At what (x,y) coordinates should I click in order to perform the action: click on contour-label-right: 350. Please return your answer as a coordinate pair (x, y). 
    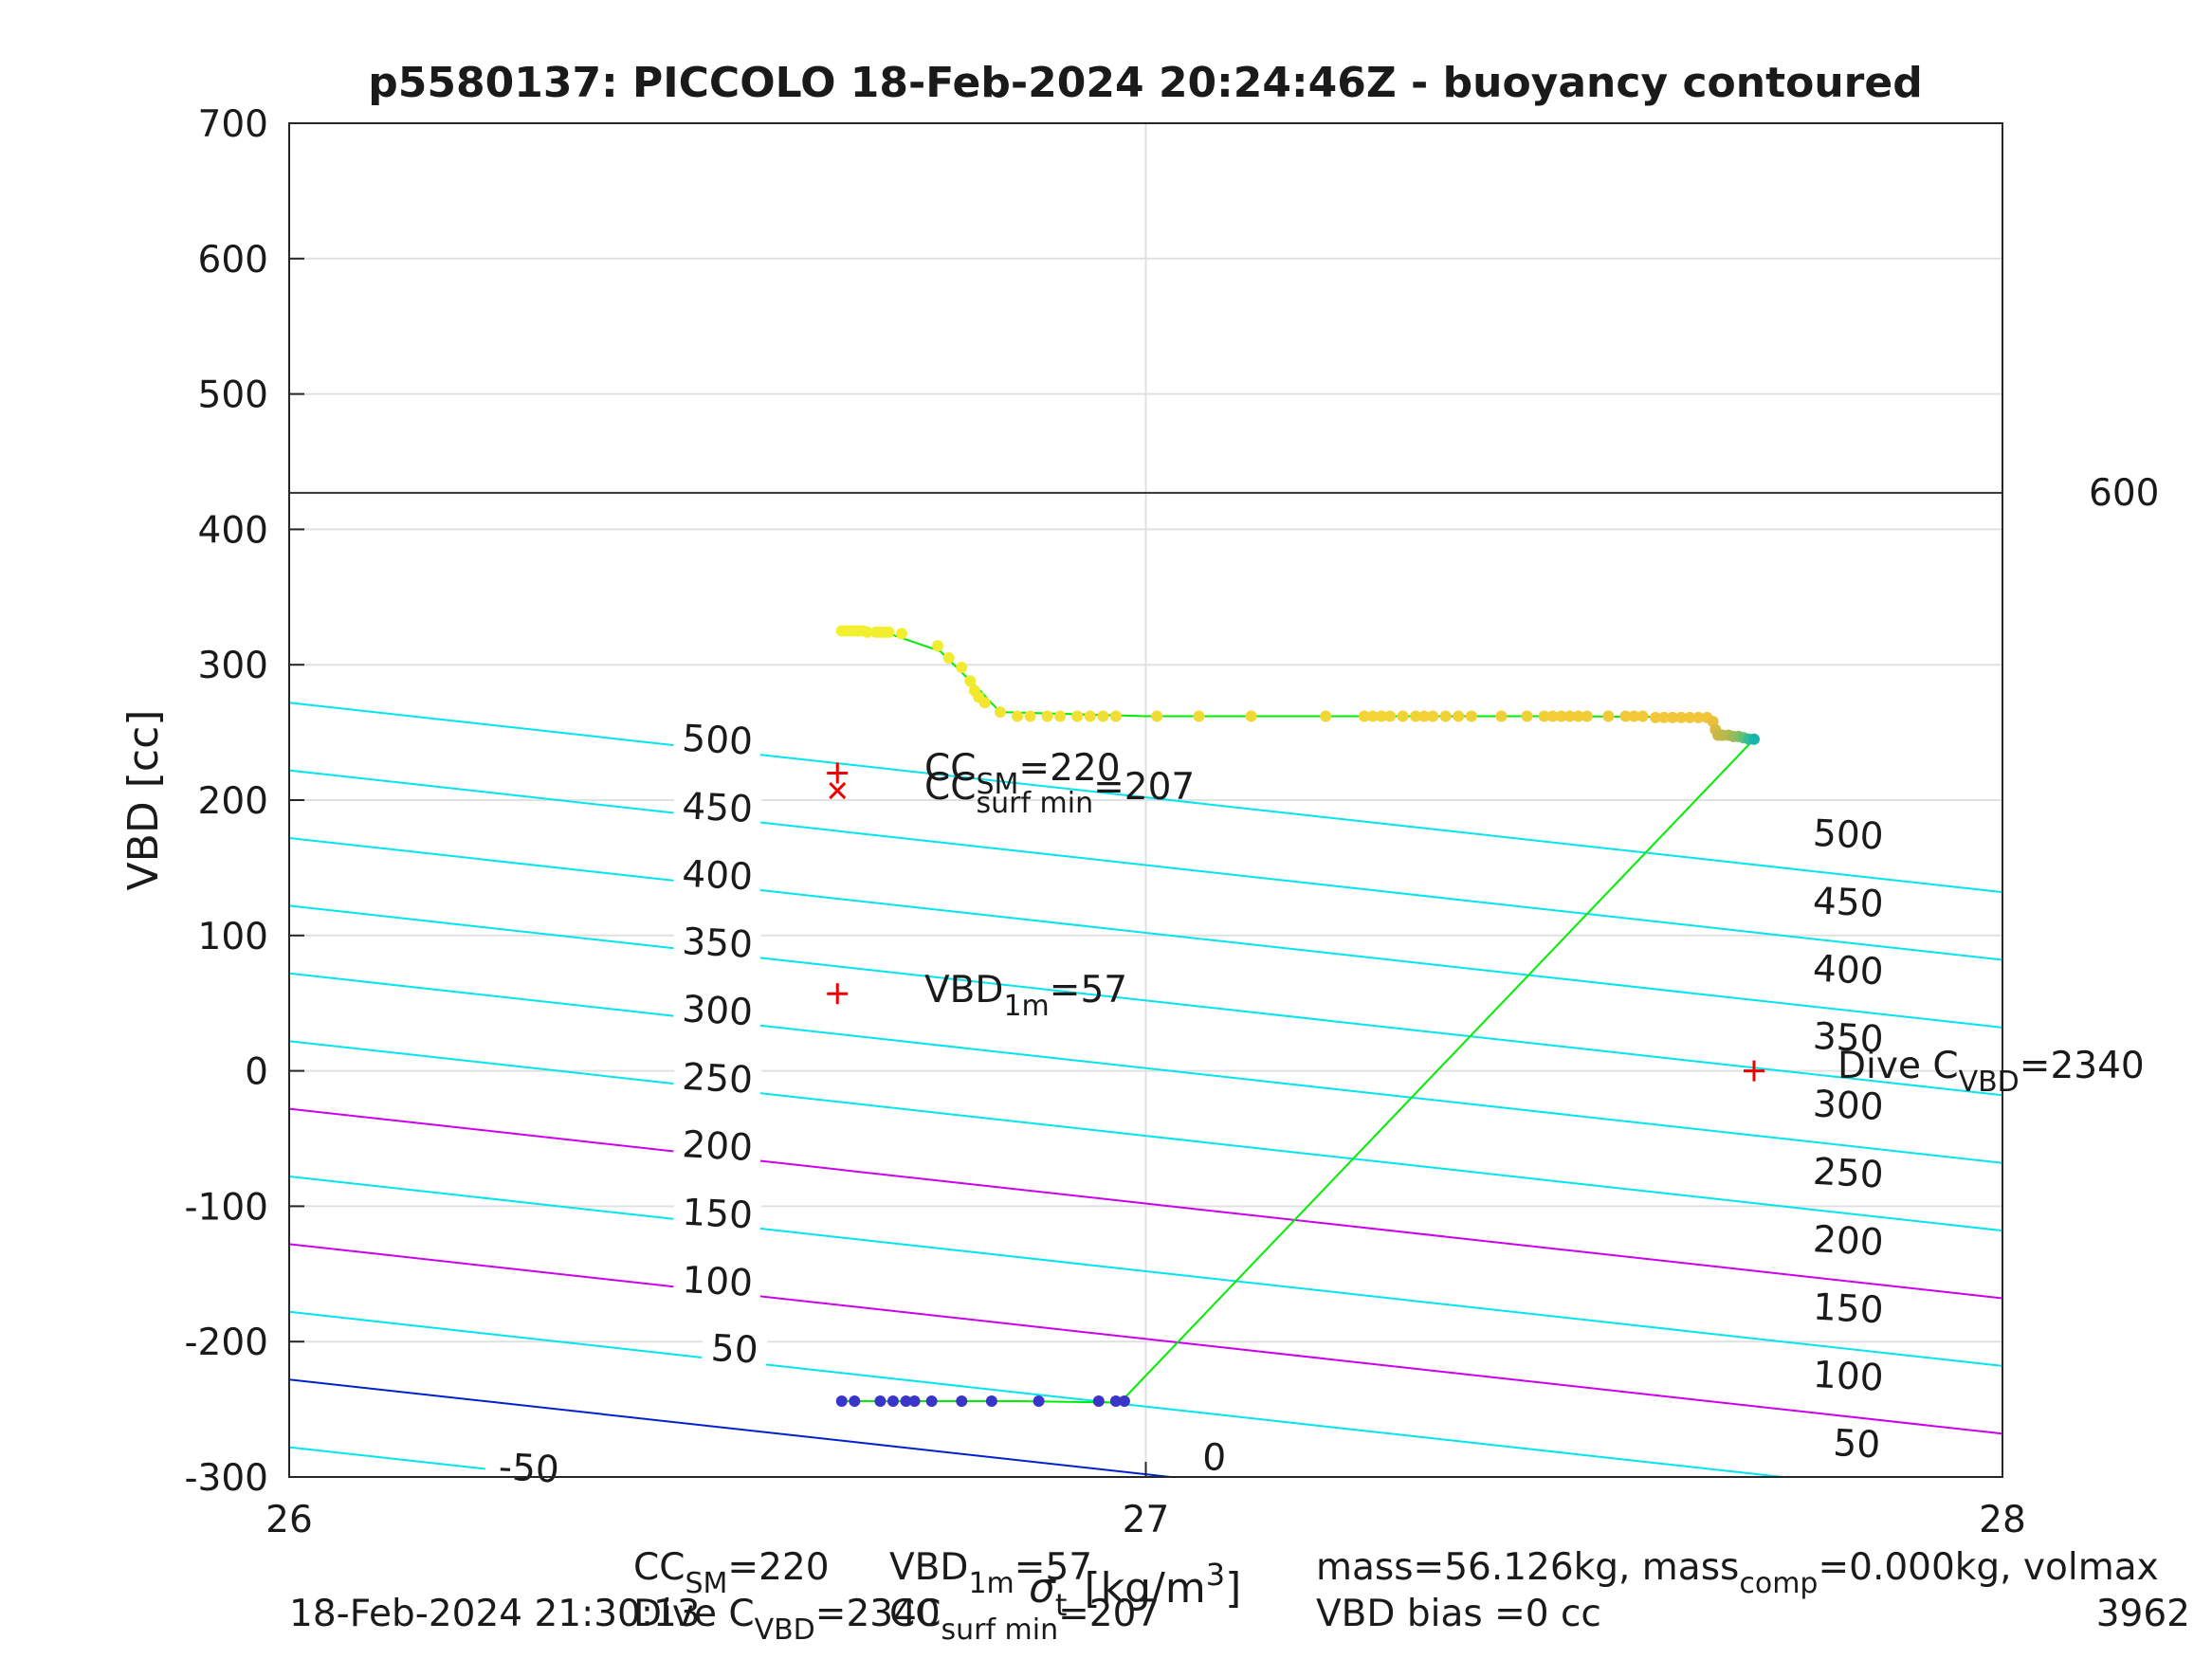
    Looking at the image, I should click on (1848, 1038).